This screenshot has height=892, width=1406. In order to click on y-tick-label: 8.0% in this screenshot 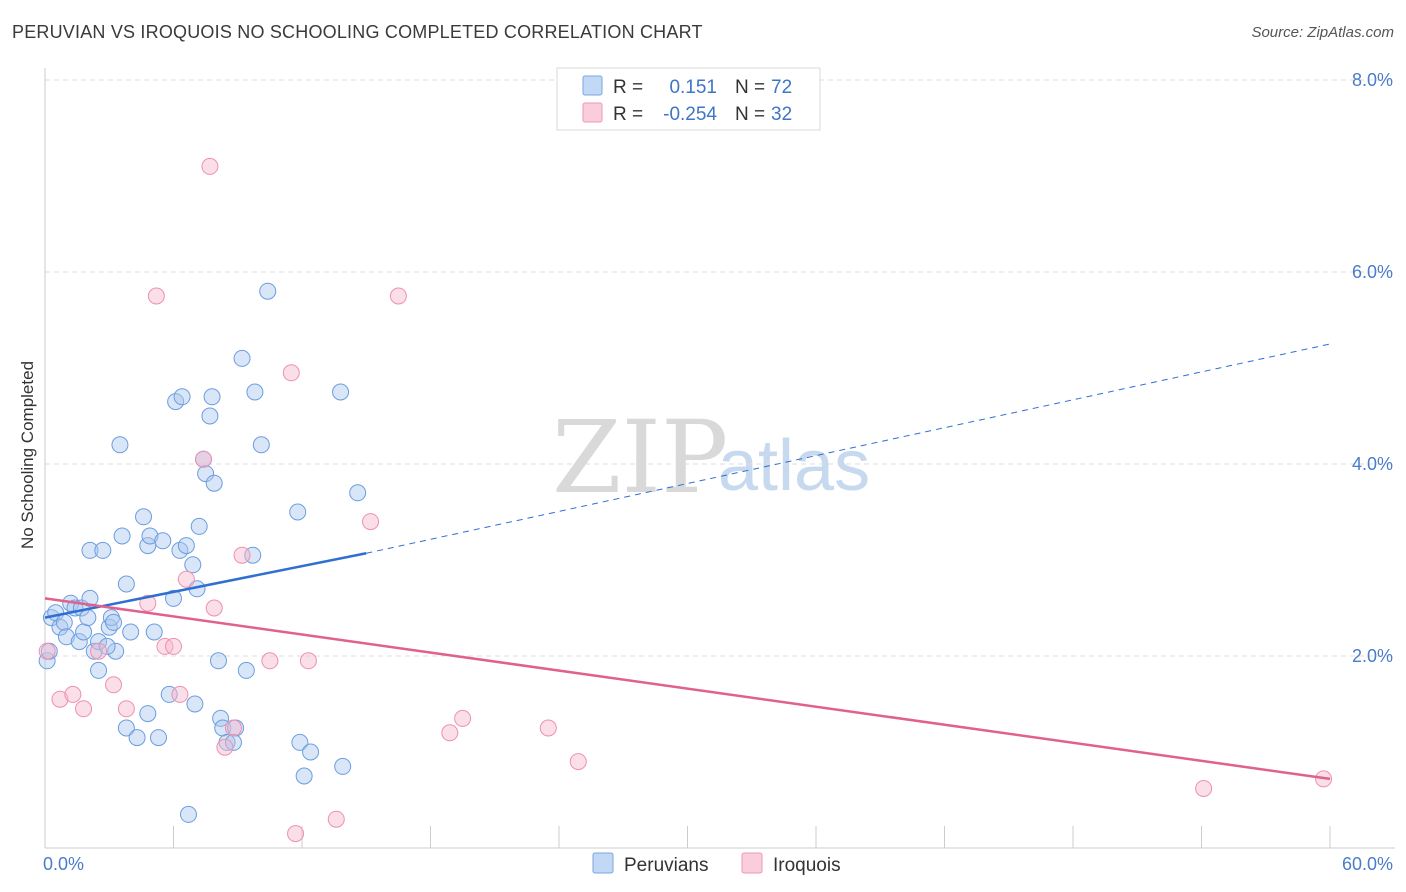, I will do `click(1372, 80)`.